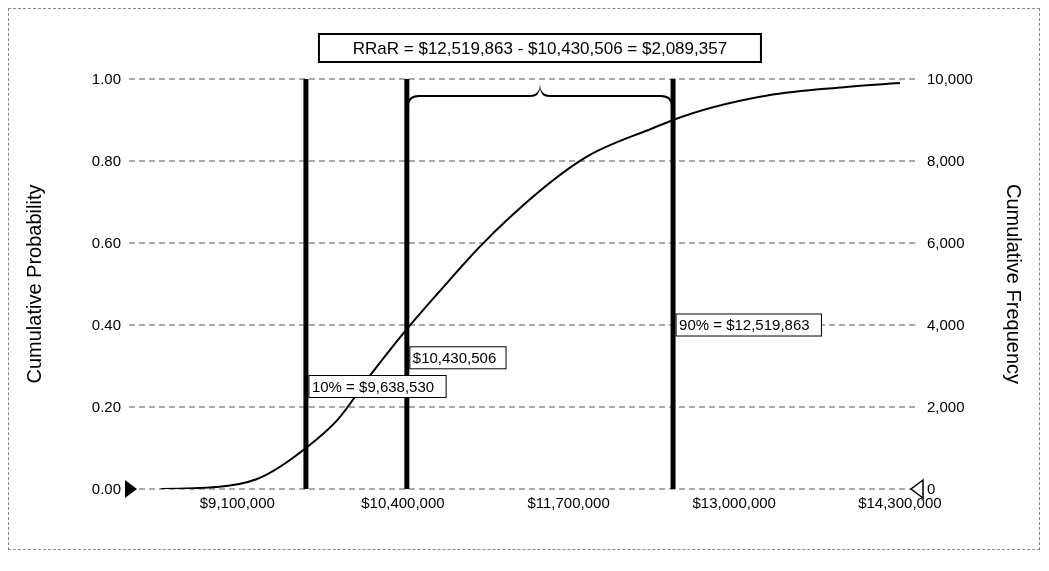  I want to click on y2-tick-label: 10,000, so click(950, 79).